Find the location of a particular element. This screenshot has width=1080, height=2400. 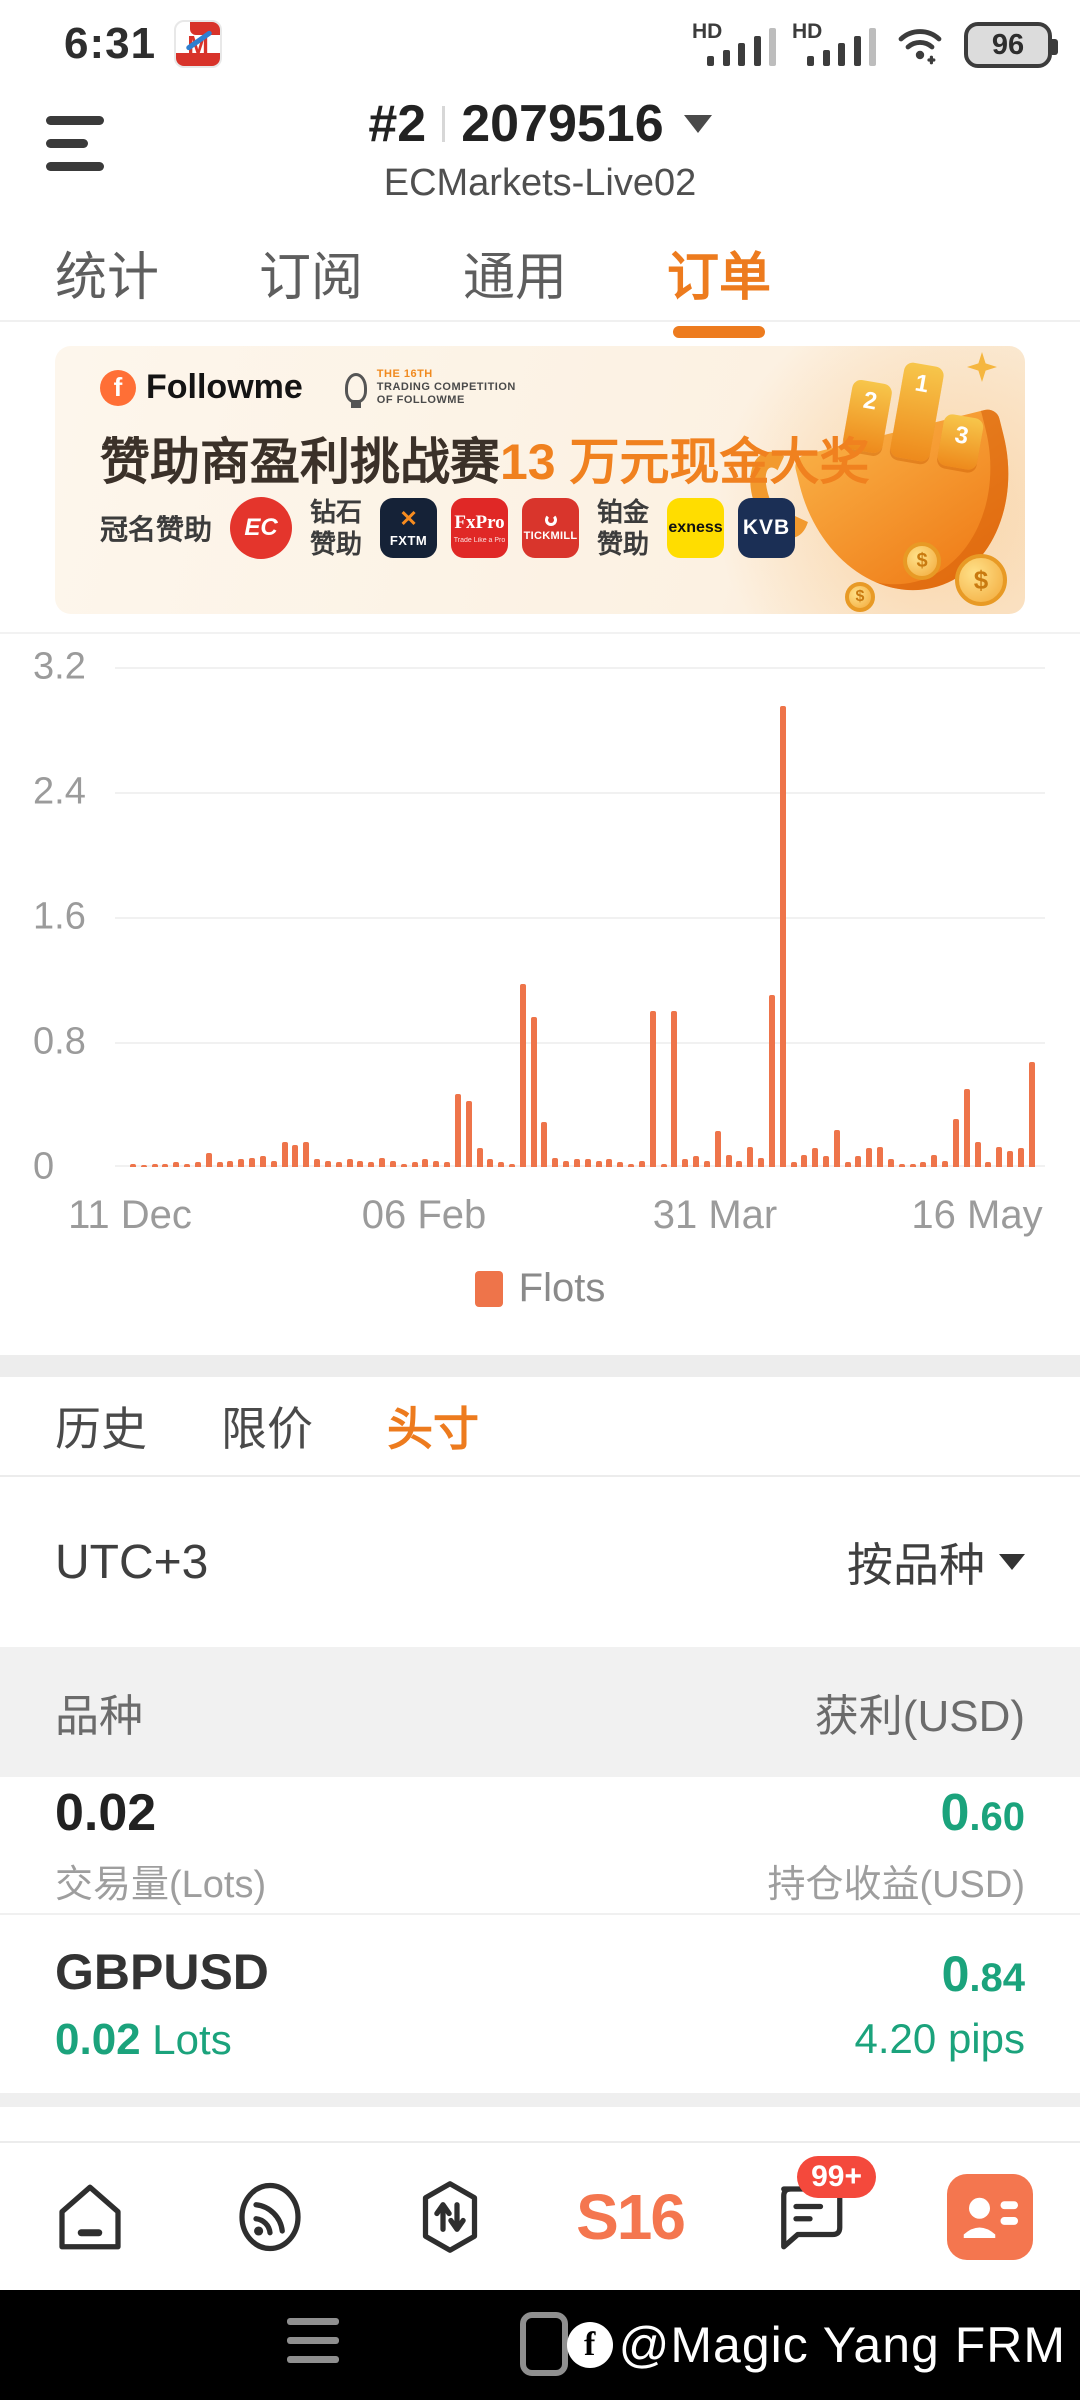

column-symbol: 品种 is located at coordinates (99, 1716).